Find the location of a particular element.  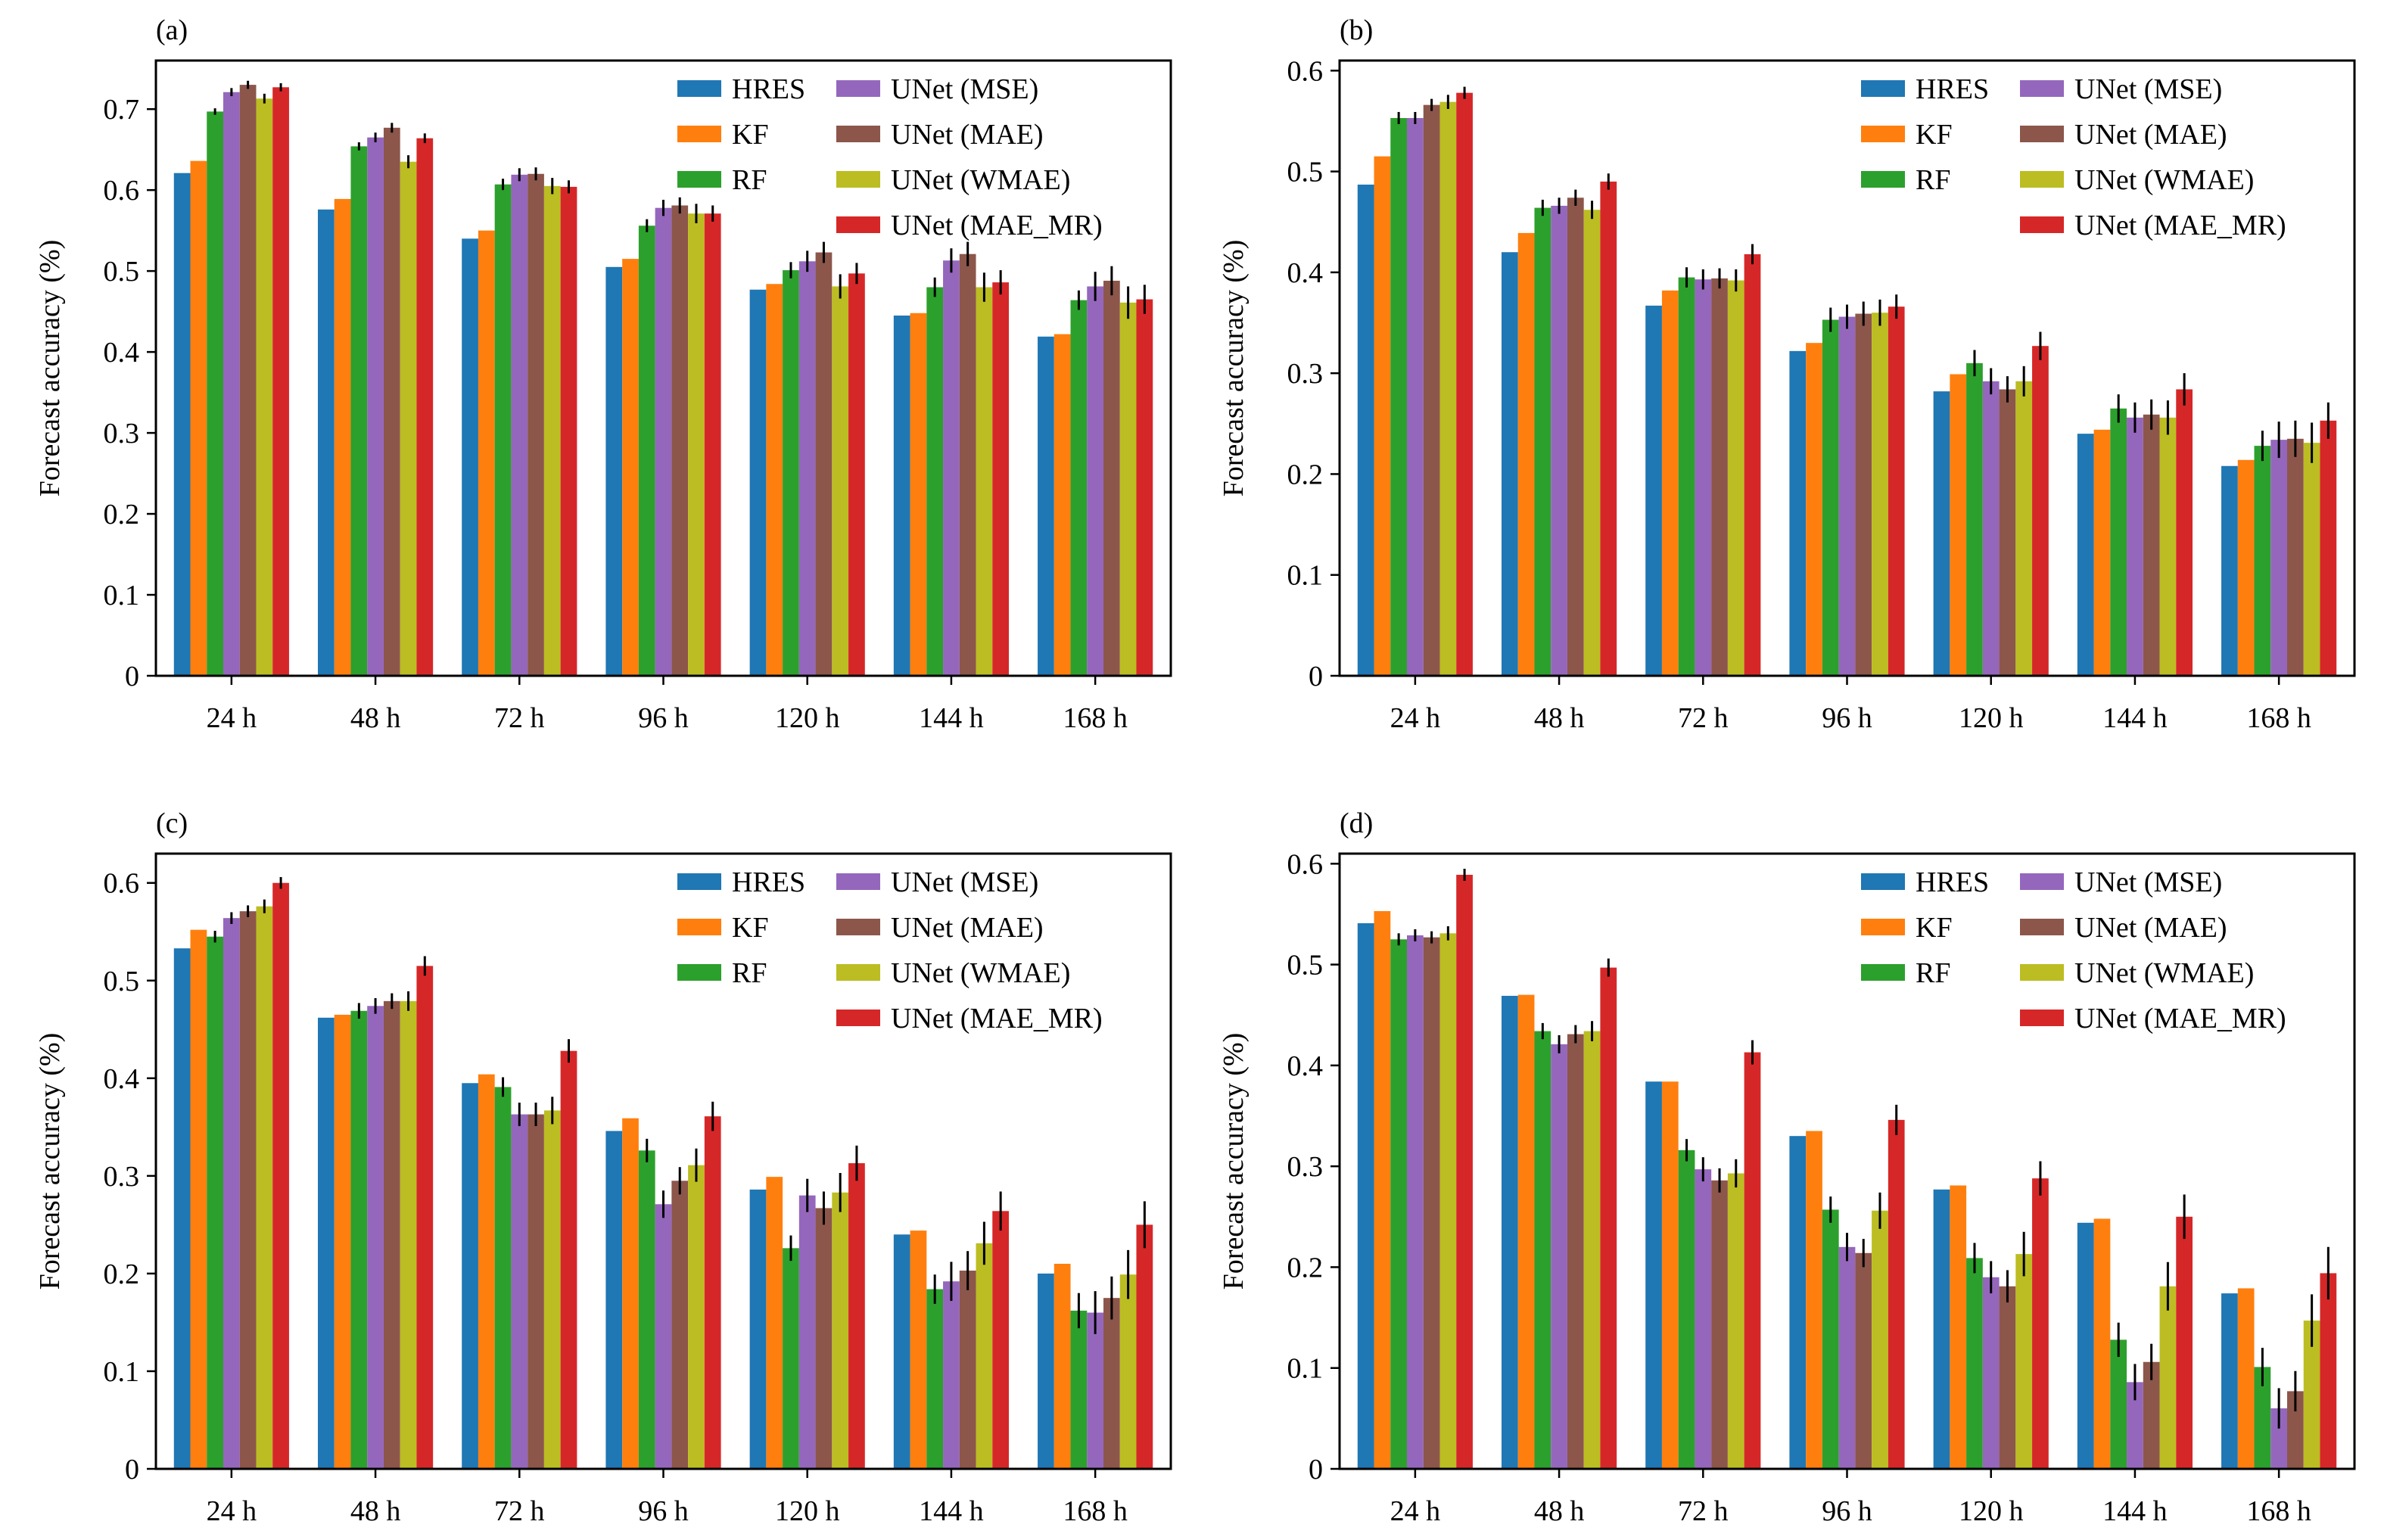

bar-kf-24-h is located at coordinates (1383, 416).